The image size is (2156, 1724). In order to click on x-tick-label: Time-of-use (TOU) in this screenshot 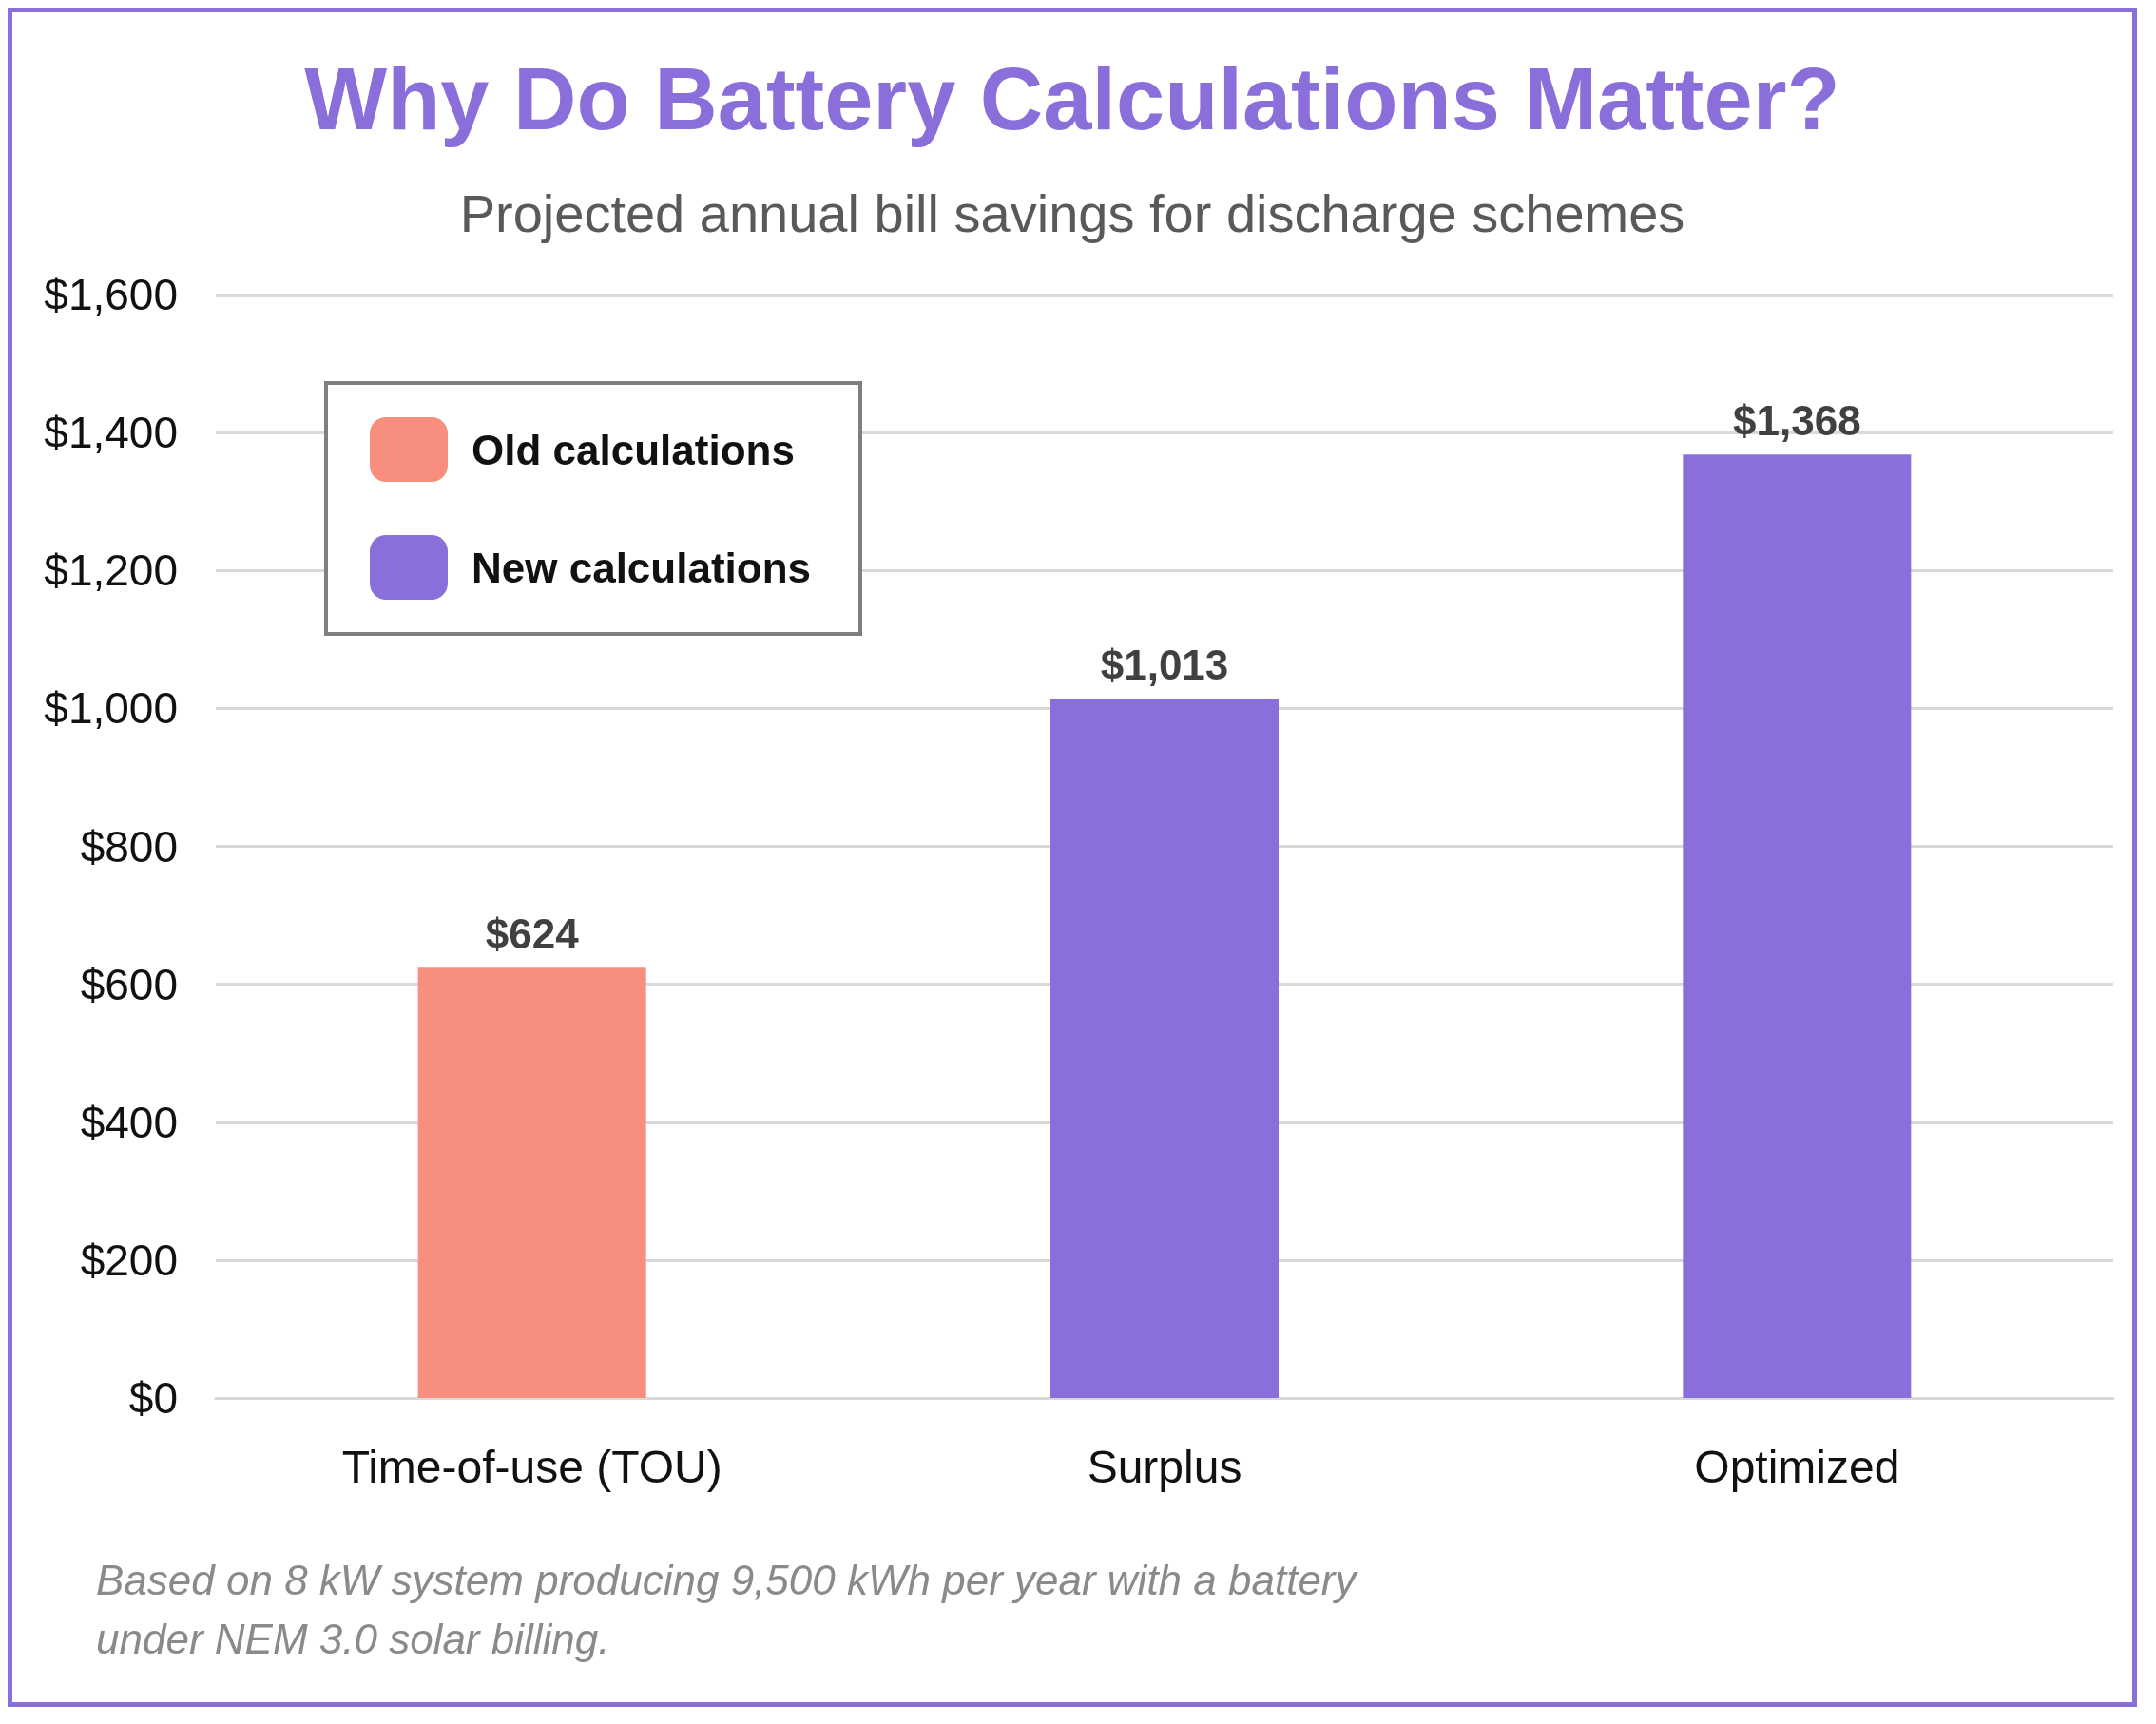, I will do `click(531, 1467)`.